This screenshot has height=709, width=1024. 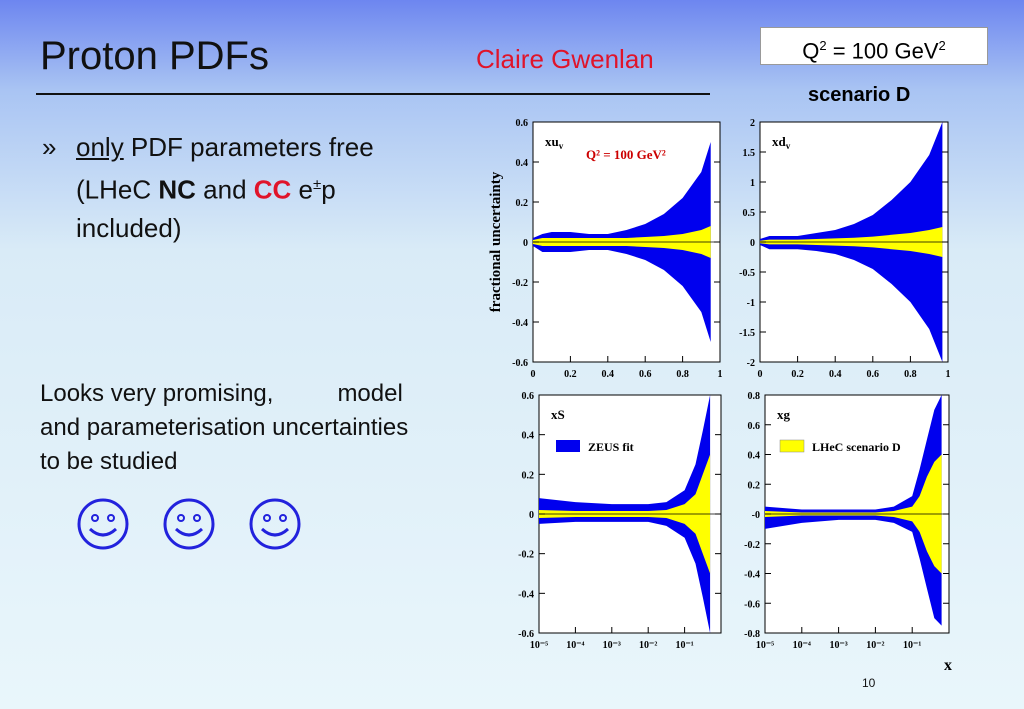 I want to click on zeus-band, so click(x=853, y=510).